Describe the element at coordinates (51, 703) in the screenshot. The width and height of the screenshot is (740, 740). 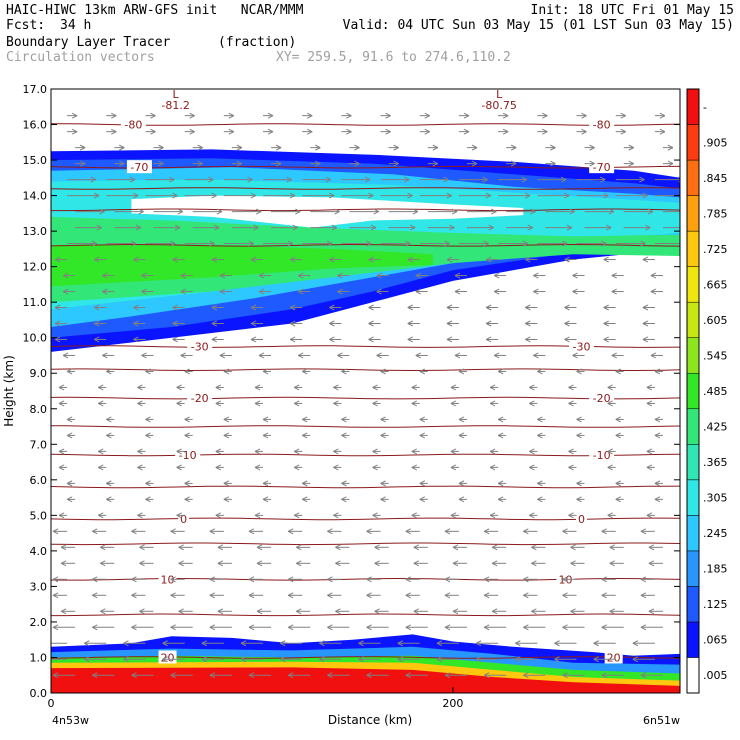
I see `x-tick-label: 0` at that location.